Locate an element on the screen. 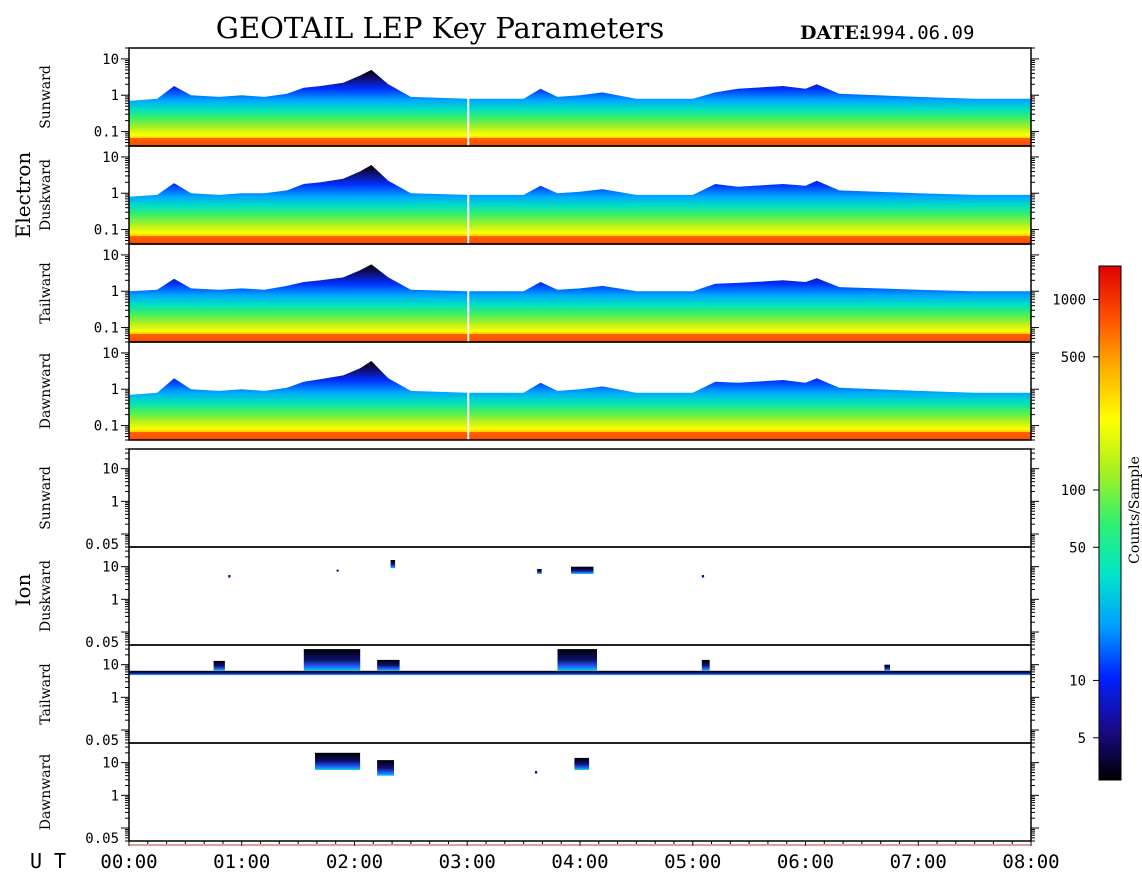 This screenshot has width=1142, height=885. date-value: 1994.06.09 is located at coordinates (917, 33).